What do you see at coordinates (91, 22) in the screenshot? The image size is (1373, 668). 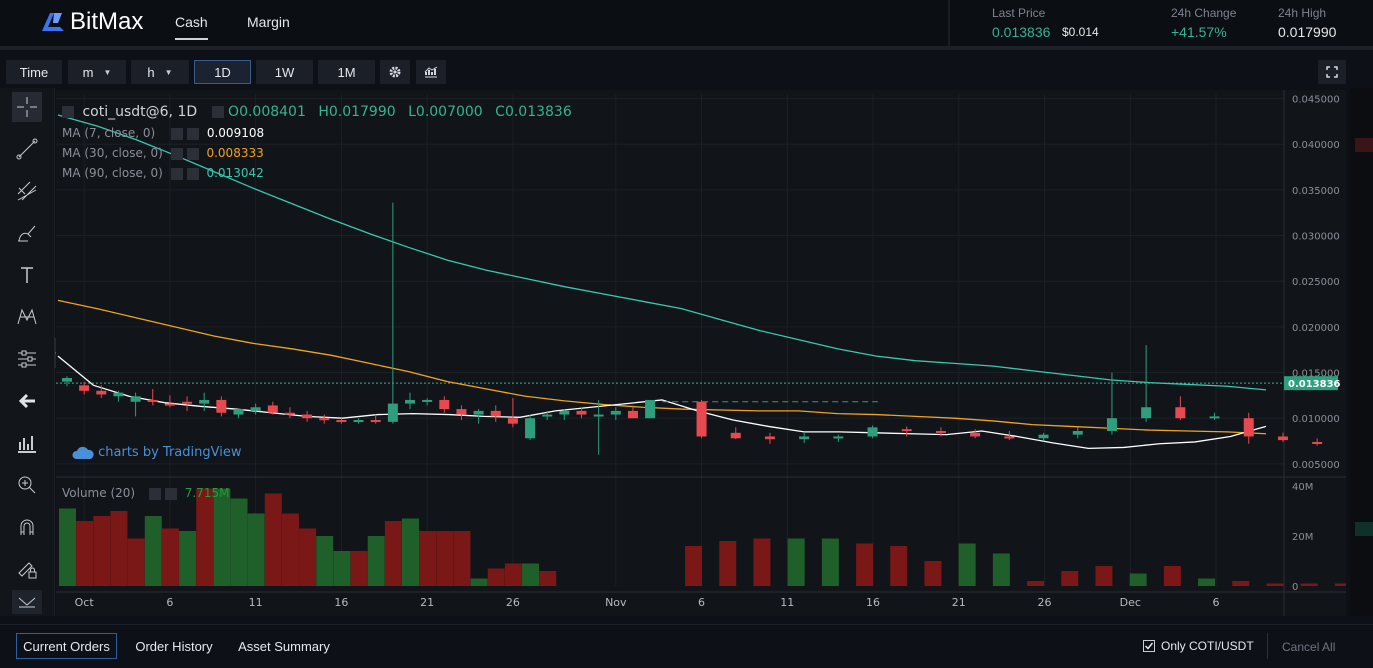 I see `logo: BitMax` at bounding box center [91, 22].